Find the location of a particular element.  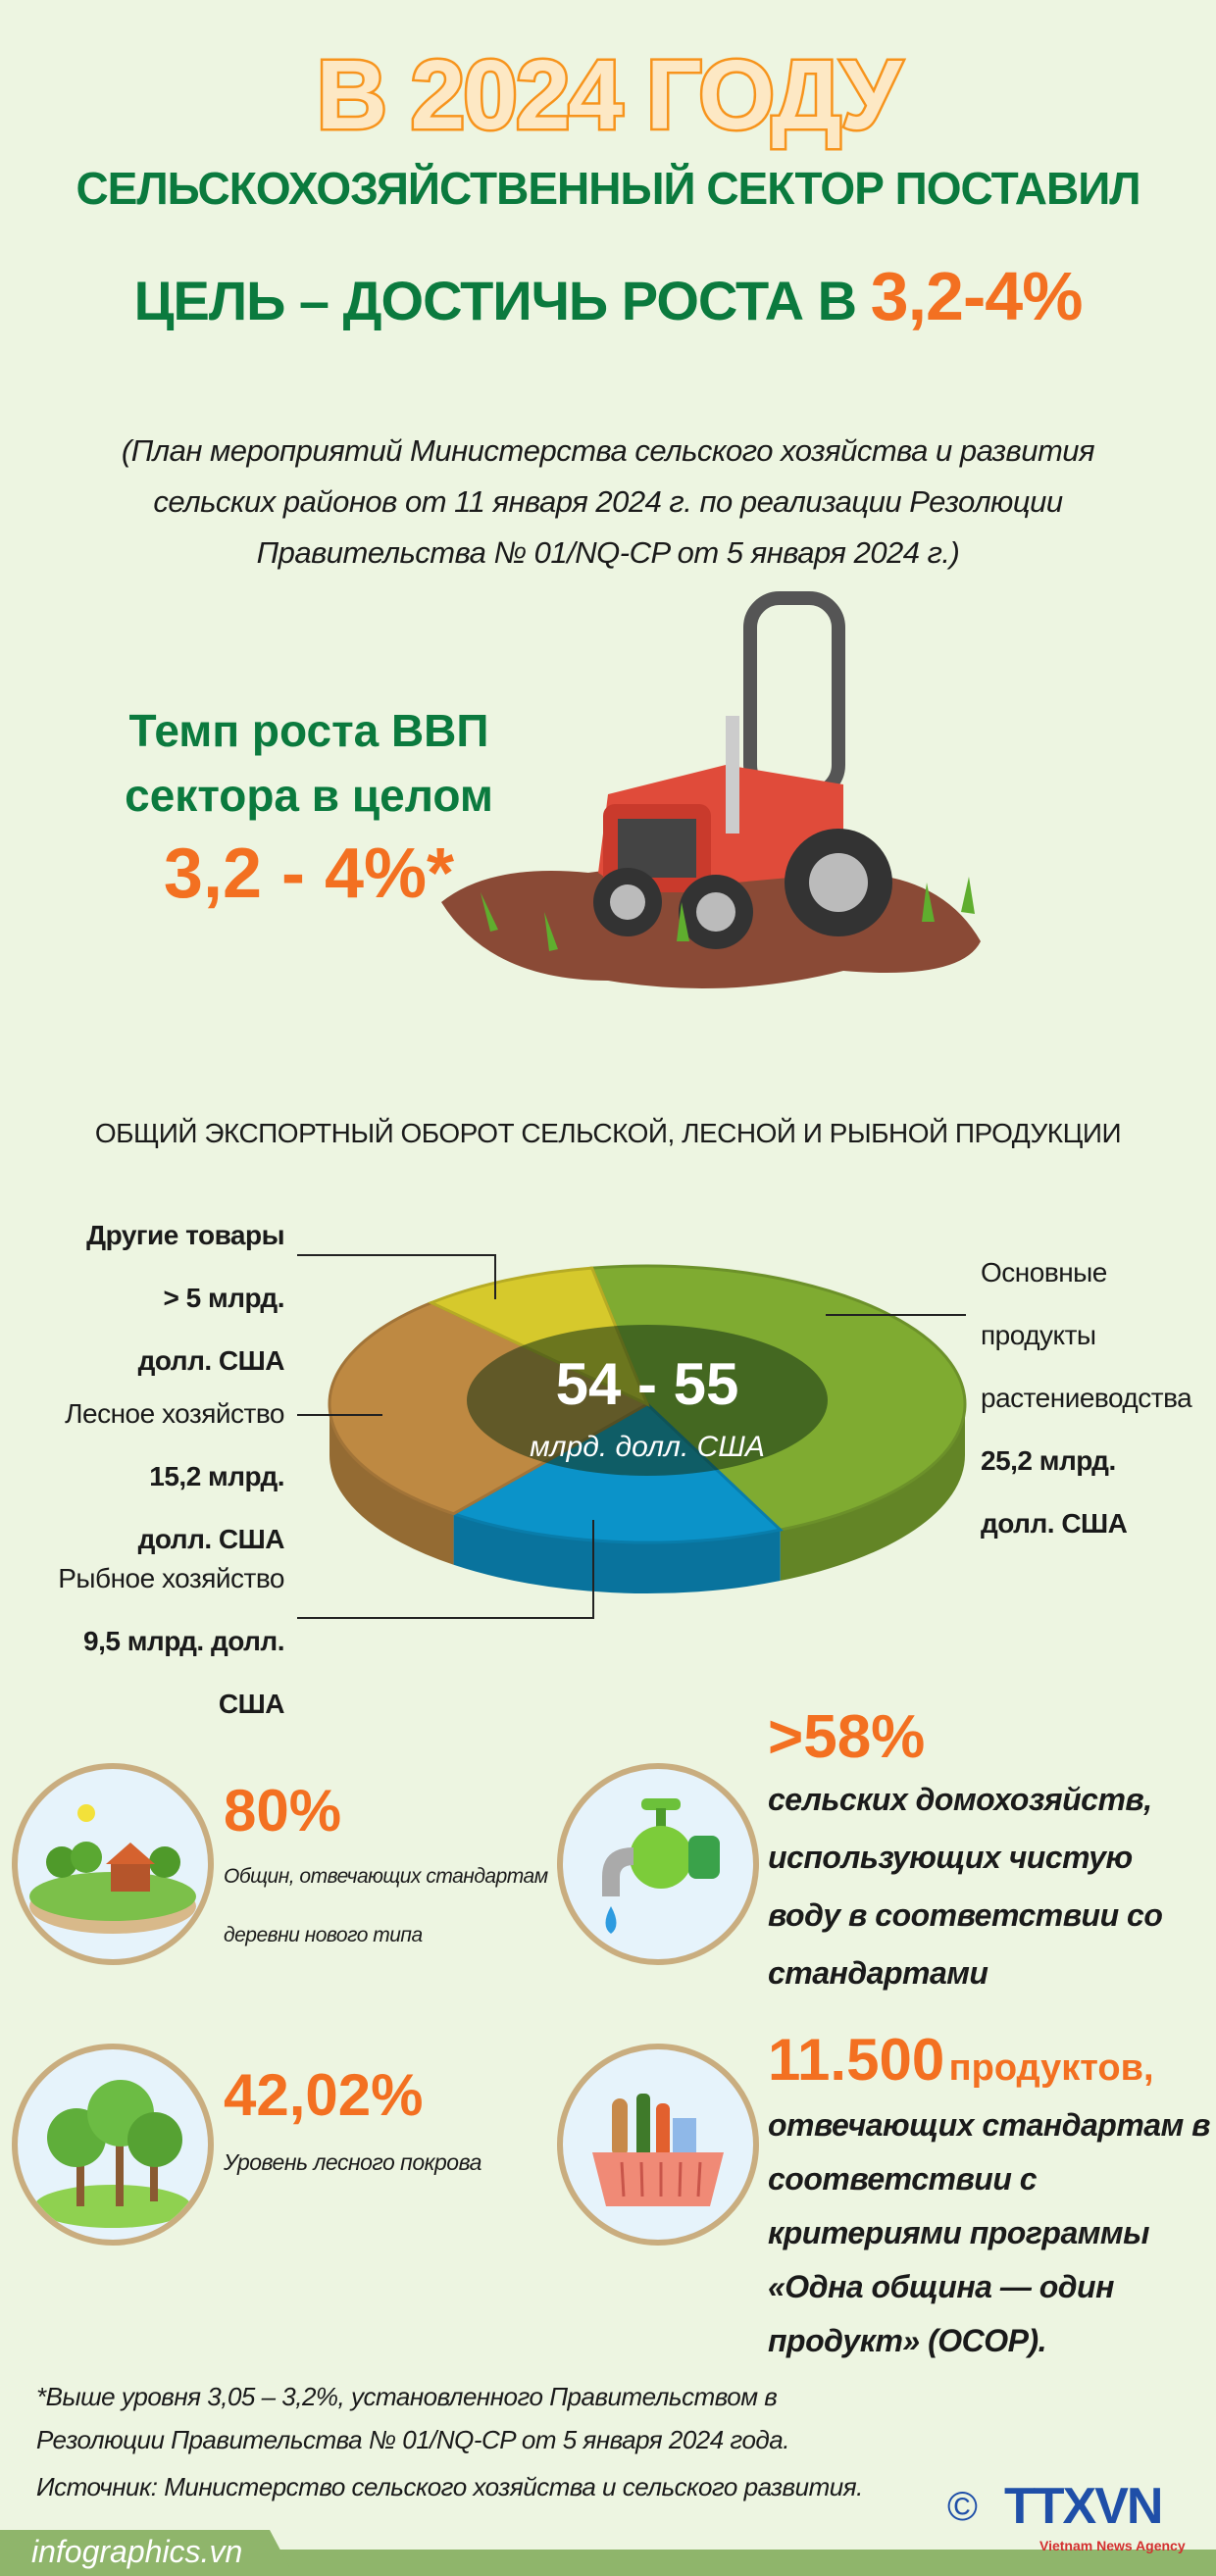

forest-illustration is located at coordinates (113, 2145).